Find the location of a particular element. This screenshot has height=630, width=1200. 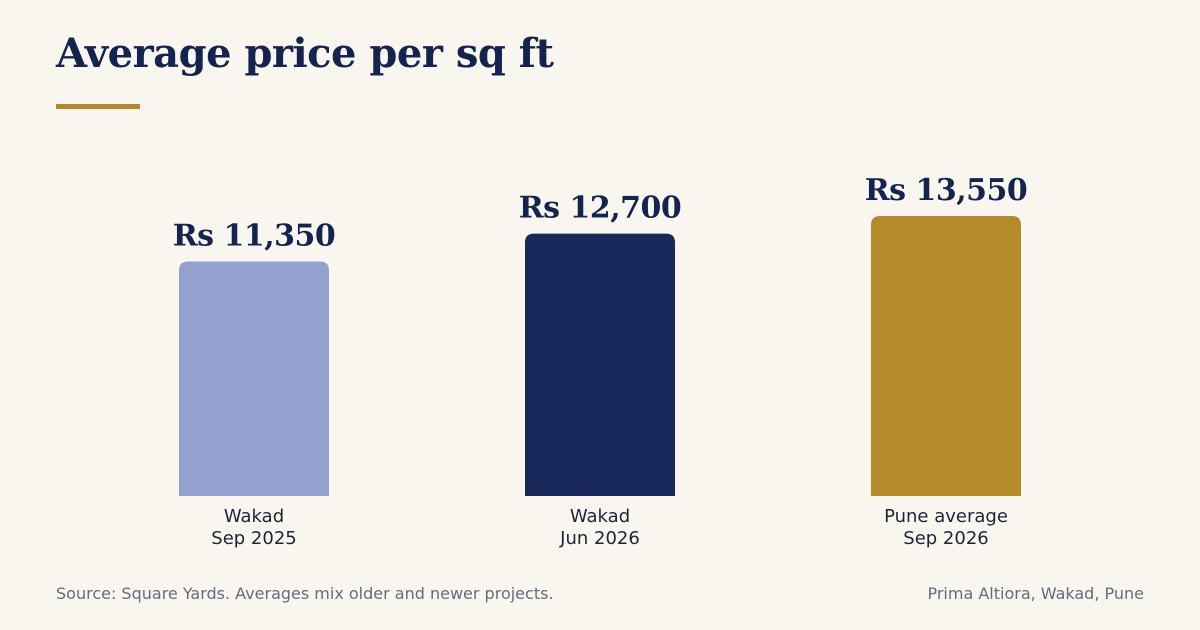

chart-title: Average price per sq ft is located at coordinates (305, 53).